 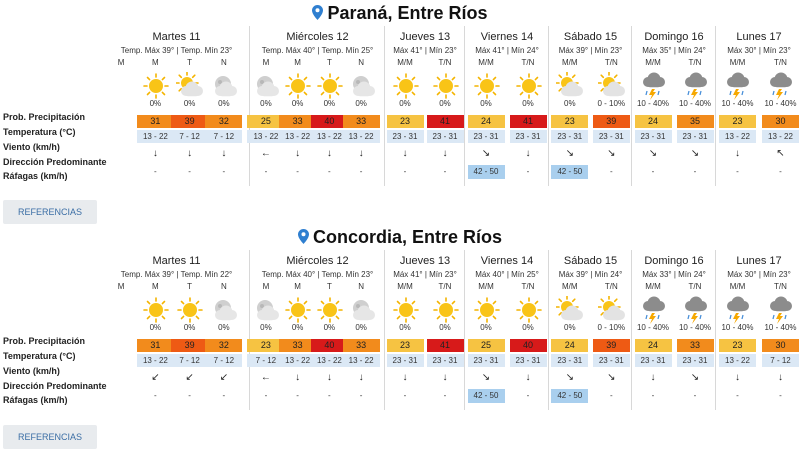 What do you see at coordinates (155, 120) in the screenshot?
I see `period-column: M 0% 31 13 - 22 ↓ -` at bounding box center [155, 120].